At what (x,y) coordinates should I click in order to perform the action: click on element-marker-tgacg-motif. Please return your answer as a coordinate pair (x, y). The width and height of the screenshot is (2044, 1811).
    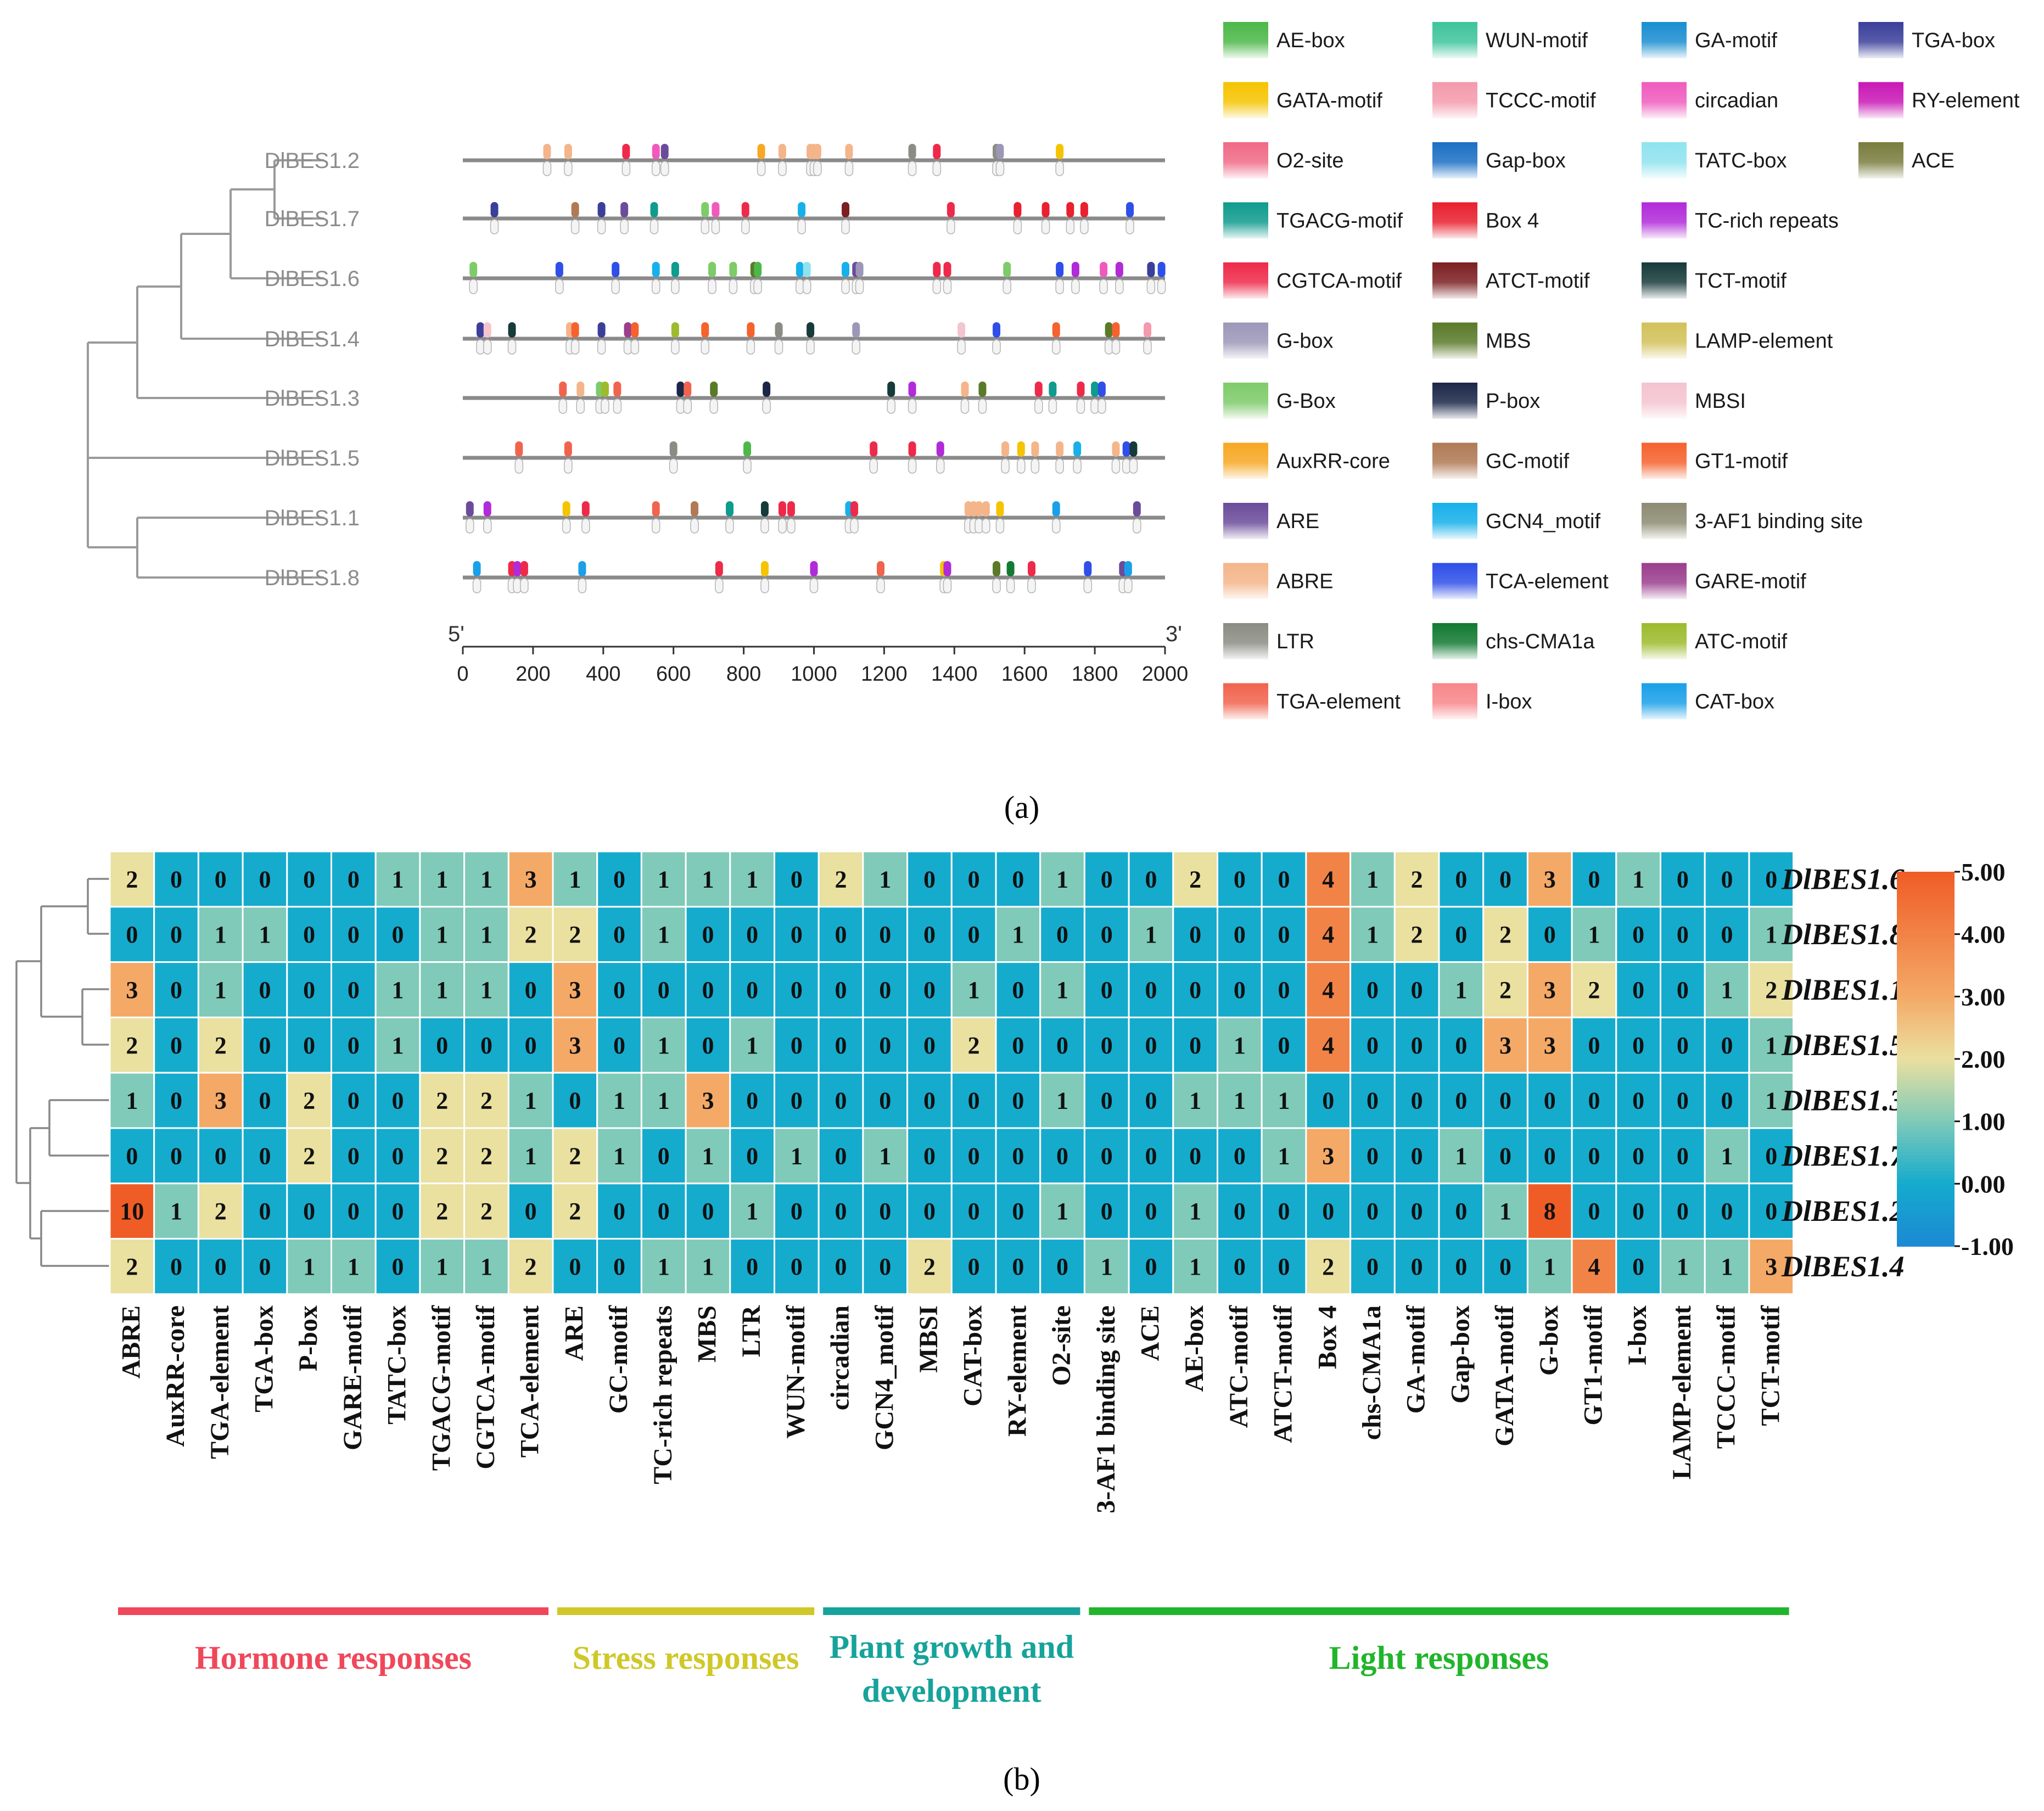
    Looking at the image, I should click on (676, 278).